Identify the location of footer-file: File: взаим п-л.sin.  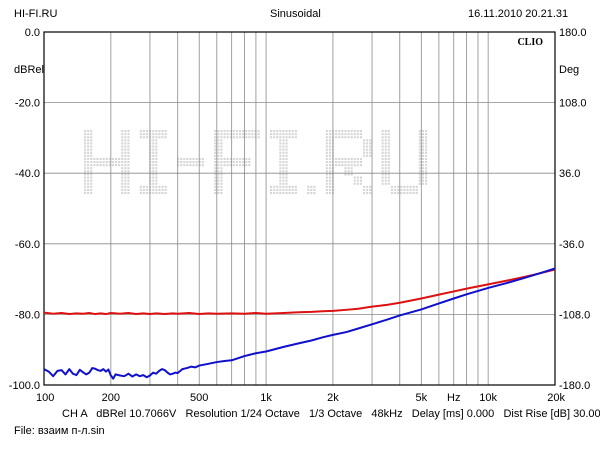
(59, 431).